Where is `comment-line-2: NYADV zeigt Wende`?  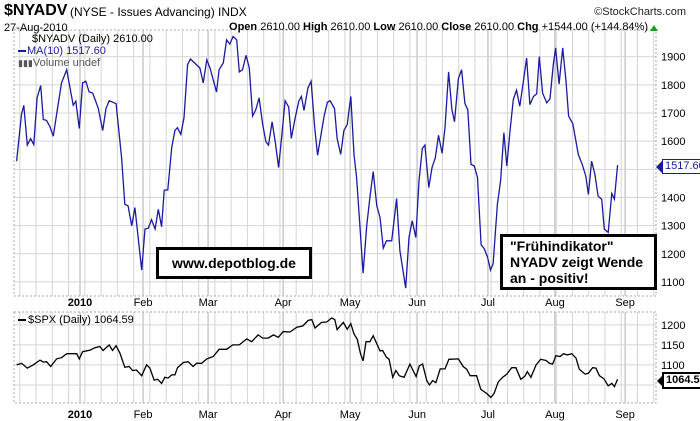
comment-line-2: NYADV zeigt Wende is located at coordinates (577, 262).